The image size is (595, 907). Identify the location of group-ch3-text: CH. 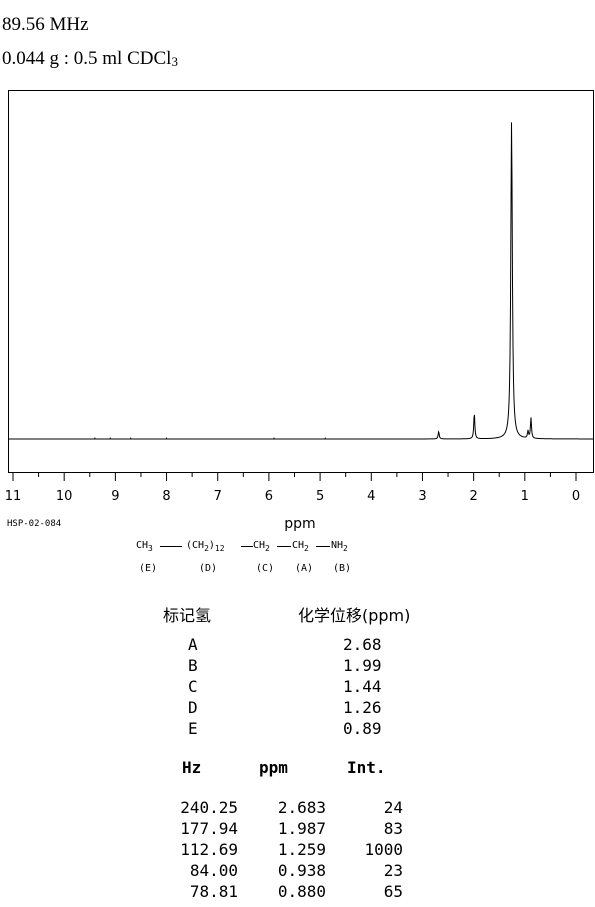
(142, 545).